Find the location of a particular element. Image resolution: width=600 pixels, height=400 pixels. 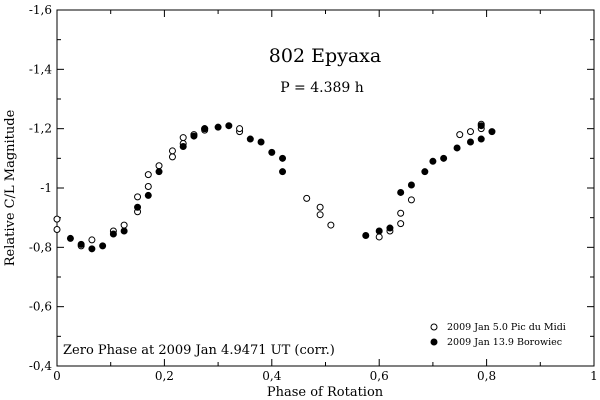

x-axis-label: Phase of Rotation is located at coordinates (325, 392).